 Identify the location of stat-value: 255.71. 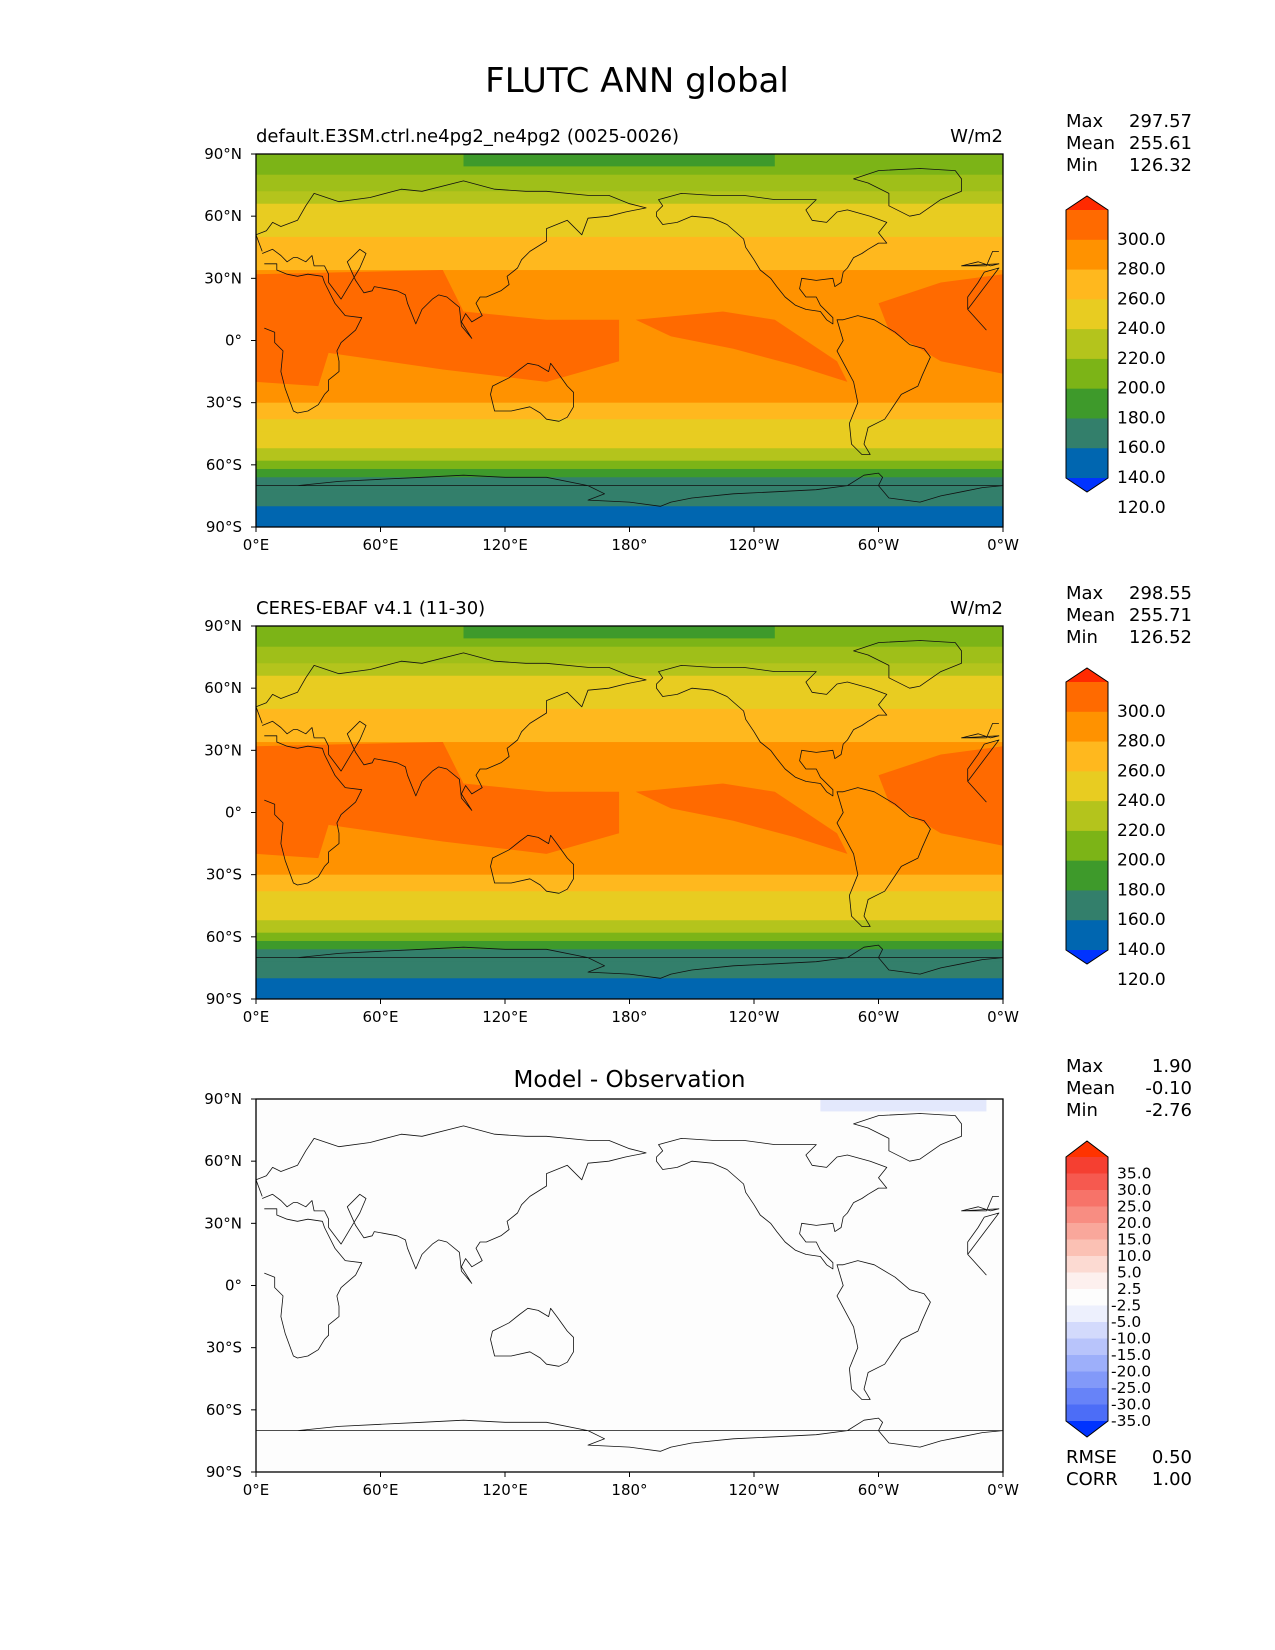
(1160, 615).